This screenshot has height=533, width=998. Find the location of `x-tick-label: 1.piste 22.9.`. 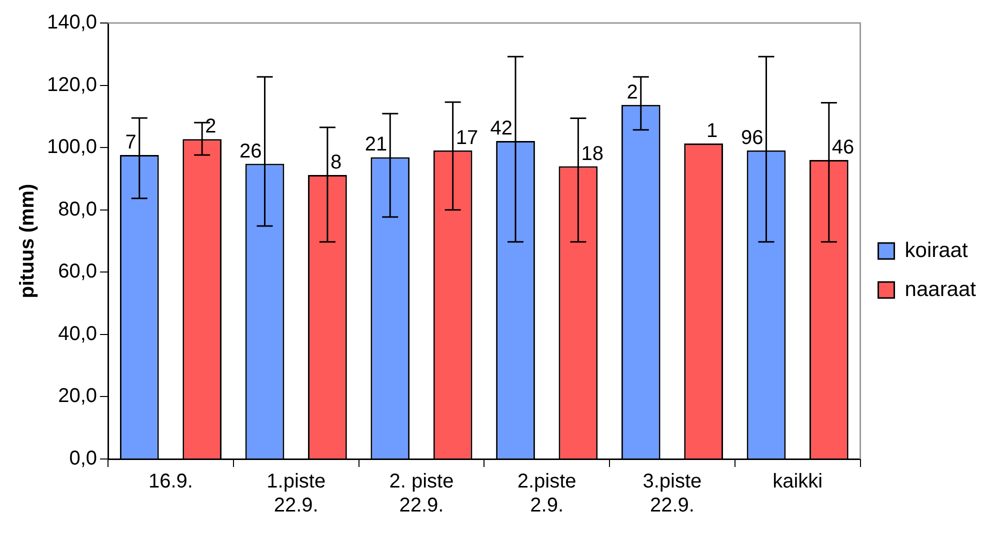

x-tick-label: 1.piste 22.9. is located at coordinates (296, 493).